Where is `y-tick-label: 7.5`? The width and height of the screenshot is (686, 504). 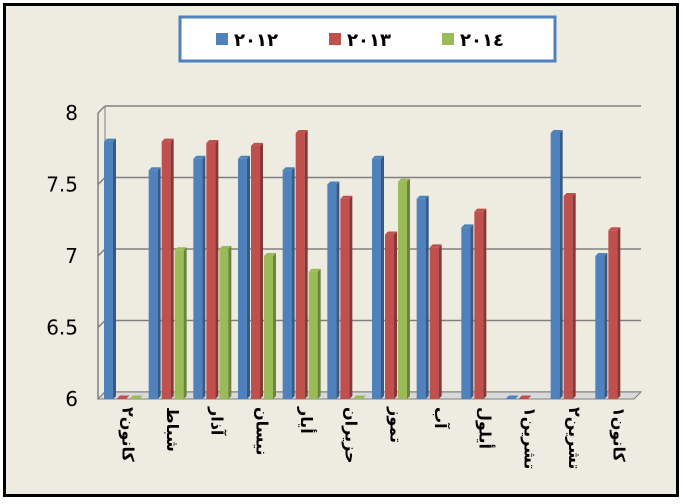 y-tick-label: 7.5 is located at coordinates (62, 185).